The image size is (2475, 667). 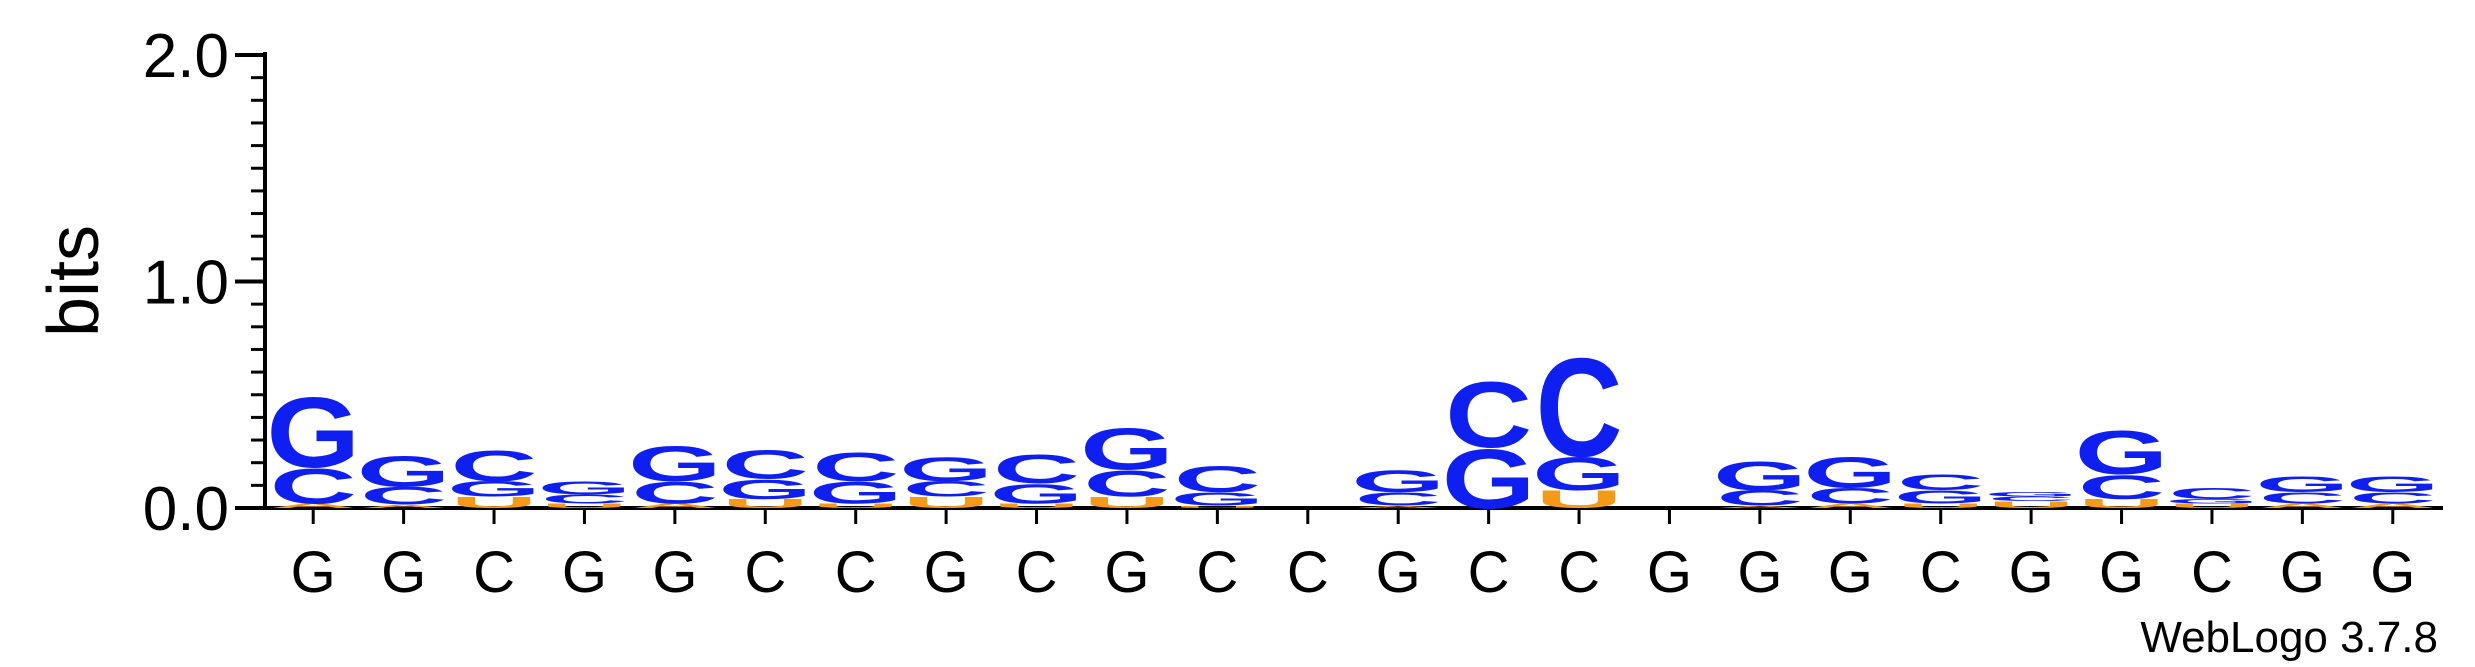 What do you see at coordinates (186, 509) in the screenshot?
I see `y-tick-label: 0.0` at bounding box center [186, 509].